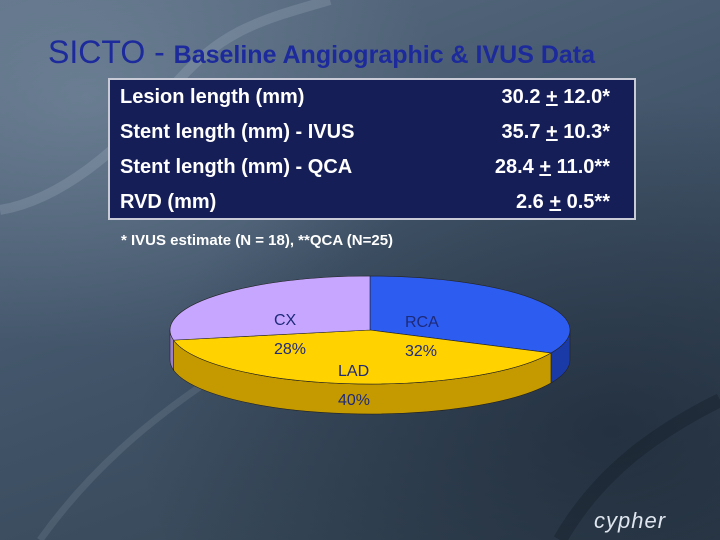  Describe the element at coordinates (353, 371) in the screenshot. I see `slice-name-label: LAD` at that location.